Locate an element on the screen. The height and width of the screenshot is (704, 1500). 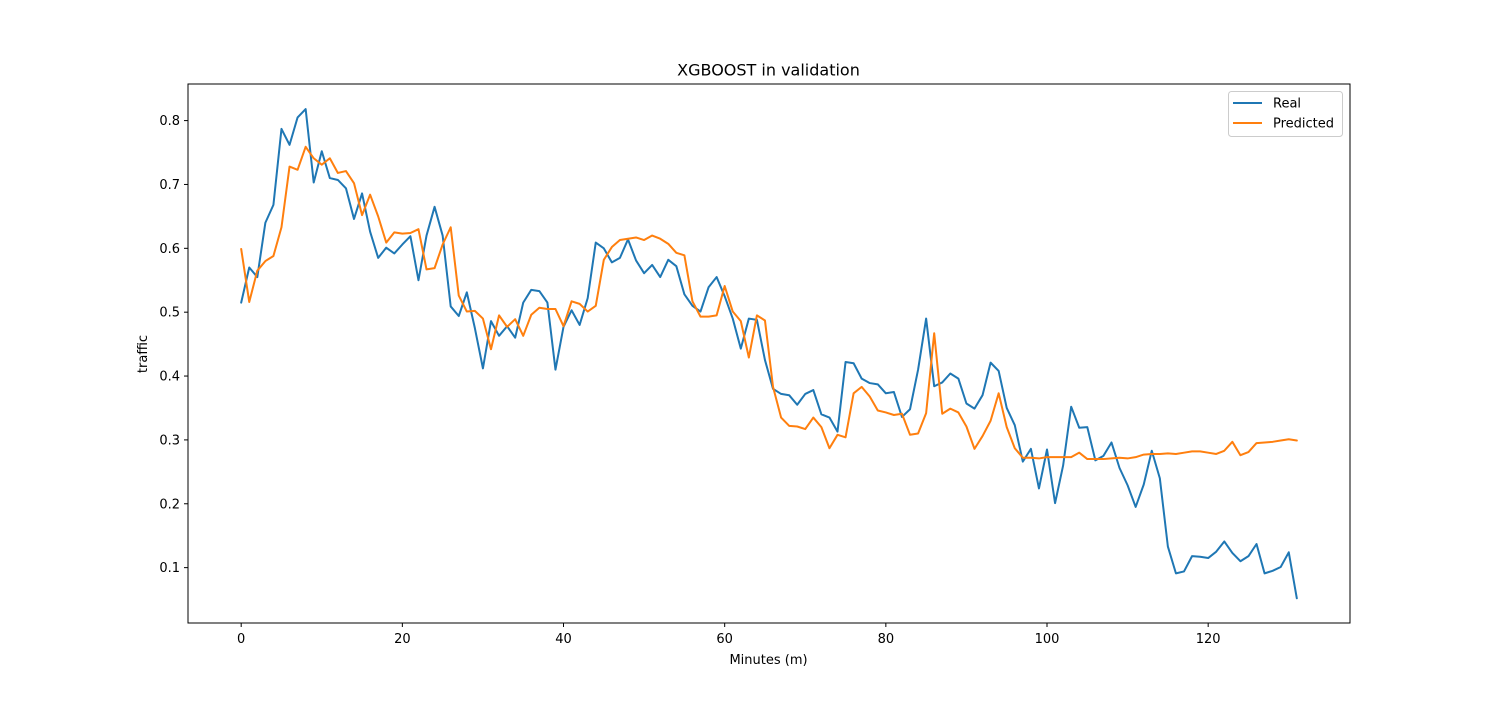
x-axis-label: Minutes (m) is located at coordinates (768, 660).